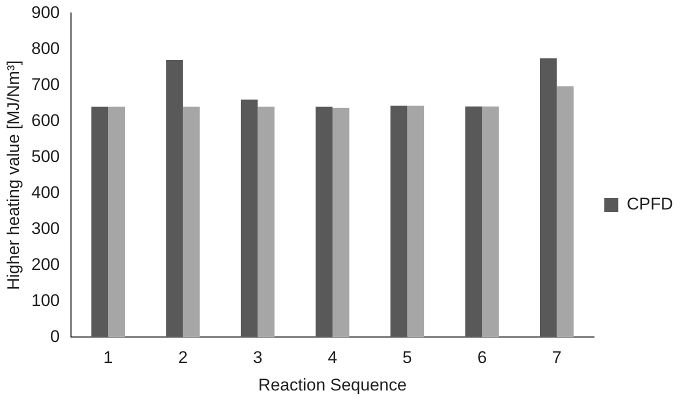  Describe the element at coordinates (45, 264) in the screenshot. I see `y-tick-label: 200` at that location.